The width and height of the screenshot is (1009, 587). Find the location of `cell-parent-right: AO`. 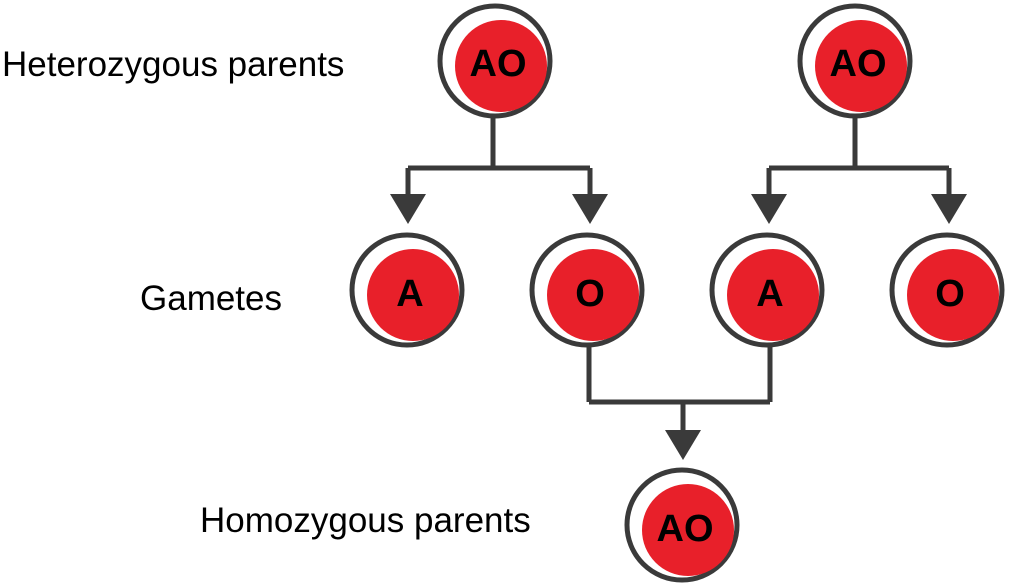

cell-parent-right: AO is located at coordinates (855, 61).